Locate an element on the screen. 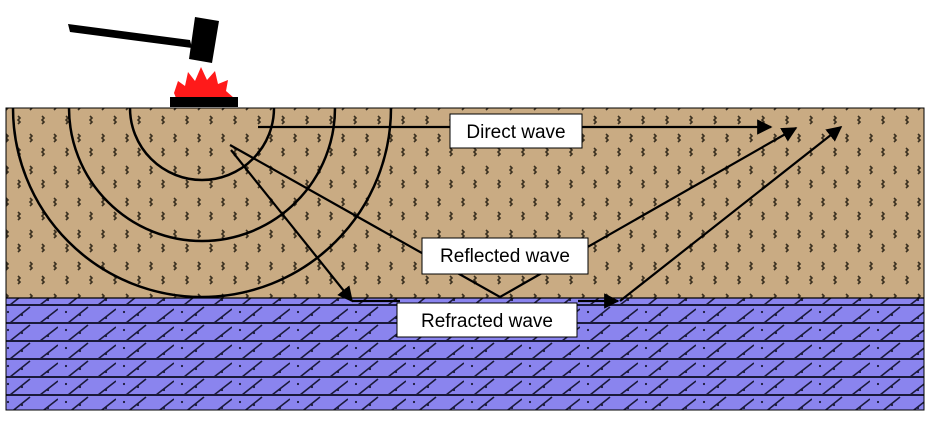 The image size is (936, 422). reflected-wave-text: Reflected wave is located at coordinates (505, 256).